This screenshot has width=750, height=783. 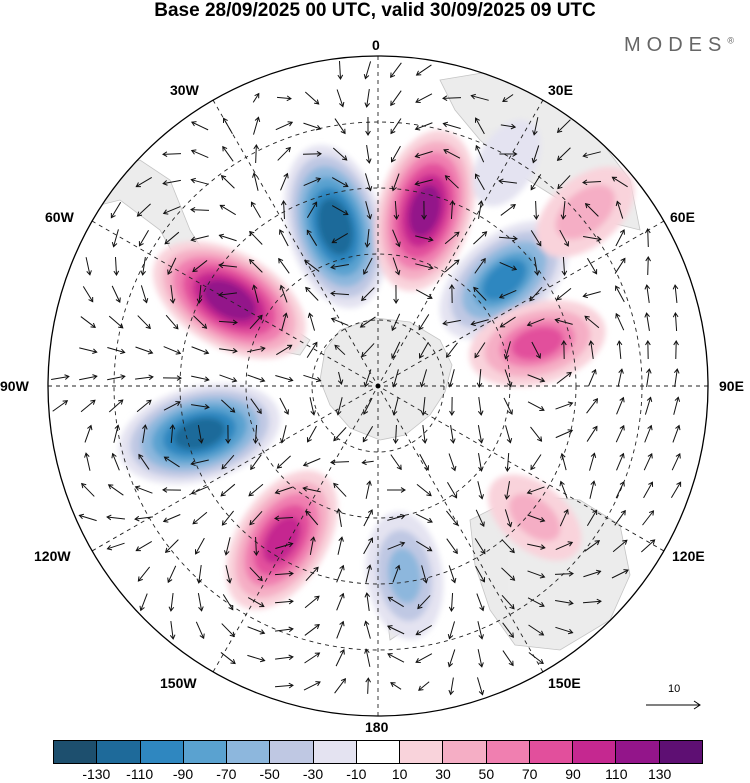 What do you see at coordinates (486, 774) in the screenshot?
I see `colorbar-tick-label: 50` at bounding box center [486, 774].